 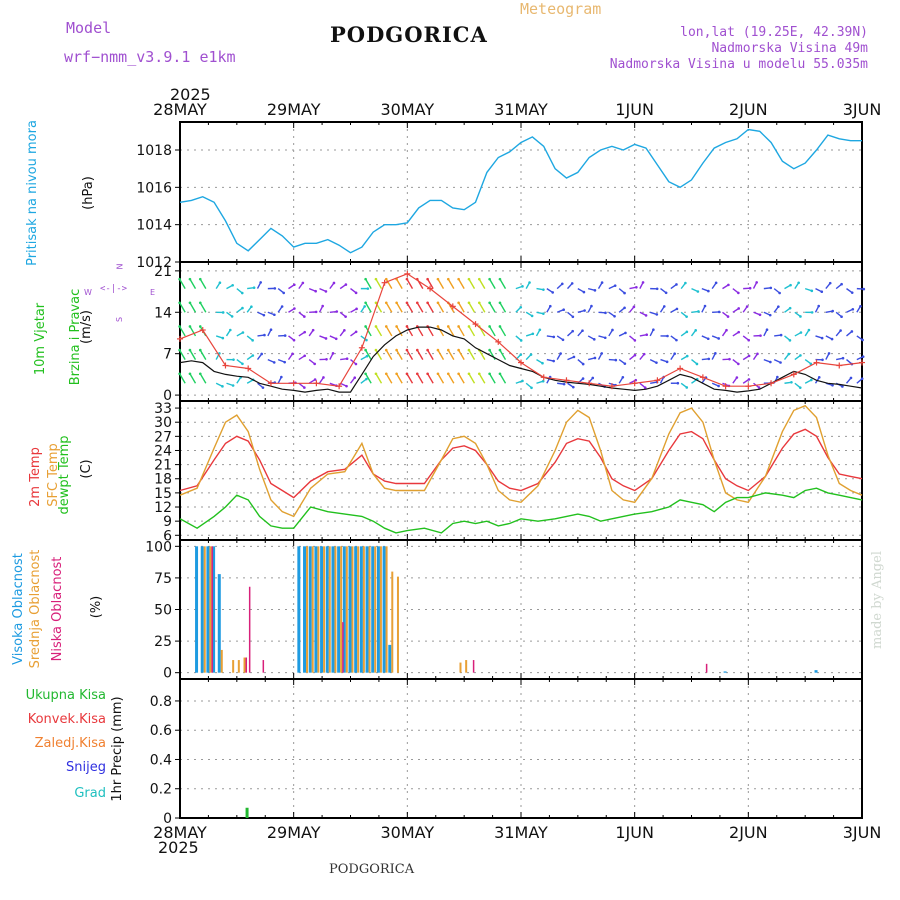 I want to click on panel-frame-precip, so click(x=521, y=748).